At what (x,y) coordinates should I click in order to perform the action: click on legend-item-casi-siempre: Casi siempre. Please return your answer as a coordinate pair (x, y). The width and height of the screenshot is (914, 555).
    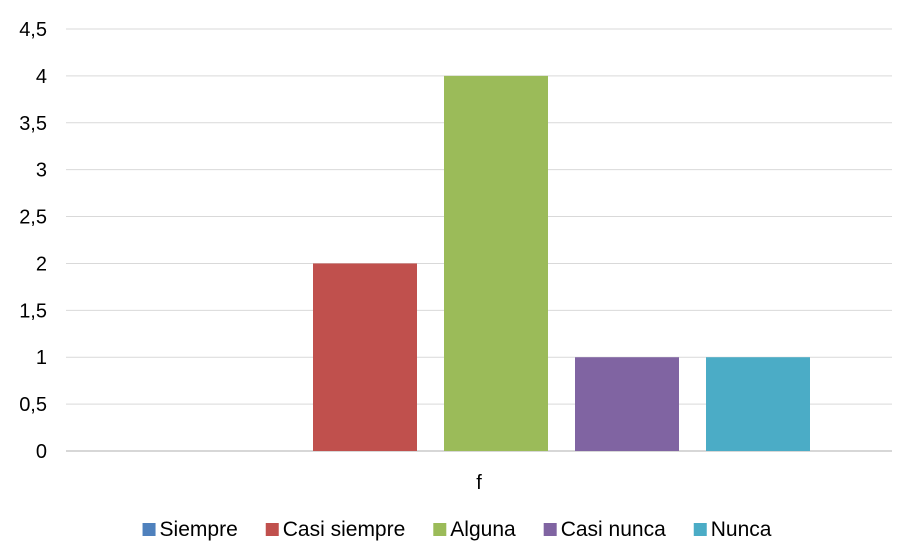
    Looking at the image, I should click on (335, 529).